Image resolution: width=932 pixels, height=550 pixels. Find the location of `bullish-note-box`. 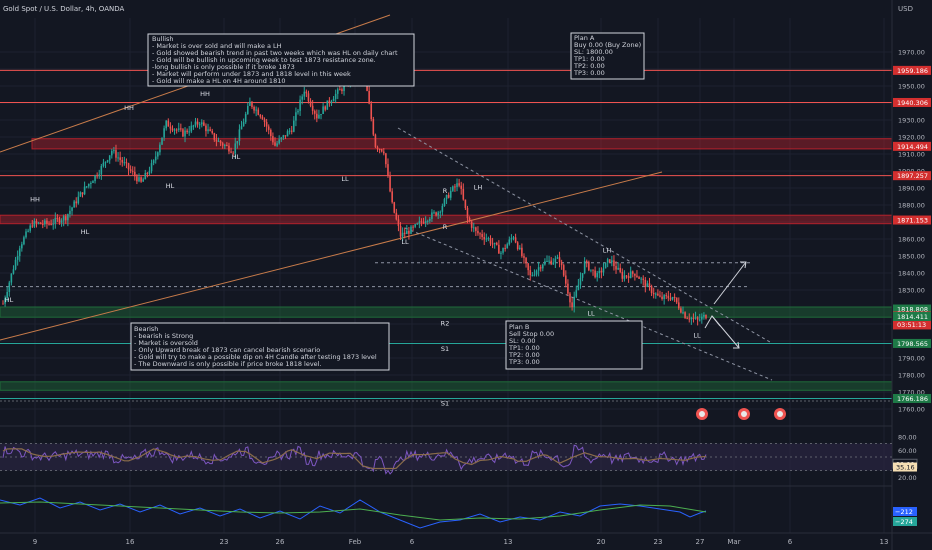

bullish-note-box is located at coordinates (281, 60).